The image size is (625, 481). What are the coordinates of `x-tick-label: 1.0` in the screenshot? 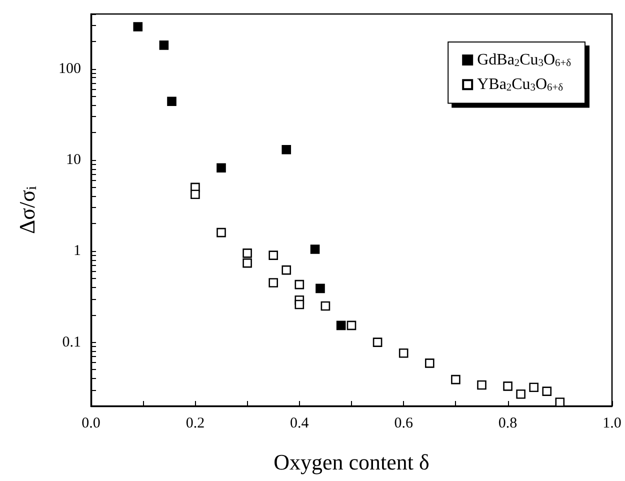 It's located at (612, 424).